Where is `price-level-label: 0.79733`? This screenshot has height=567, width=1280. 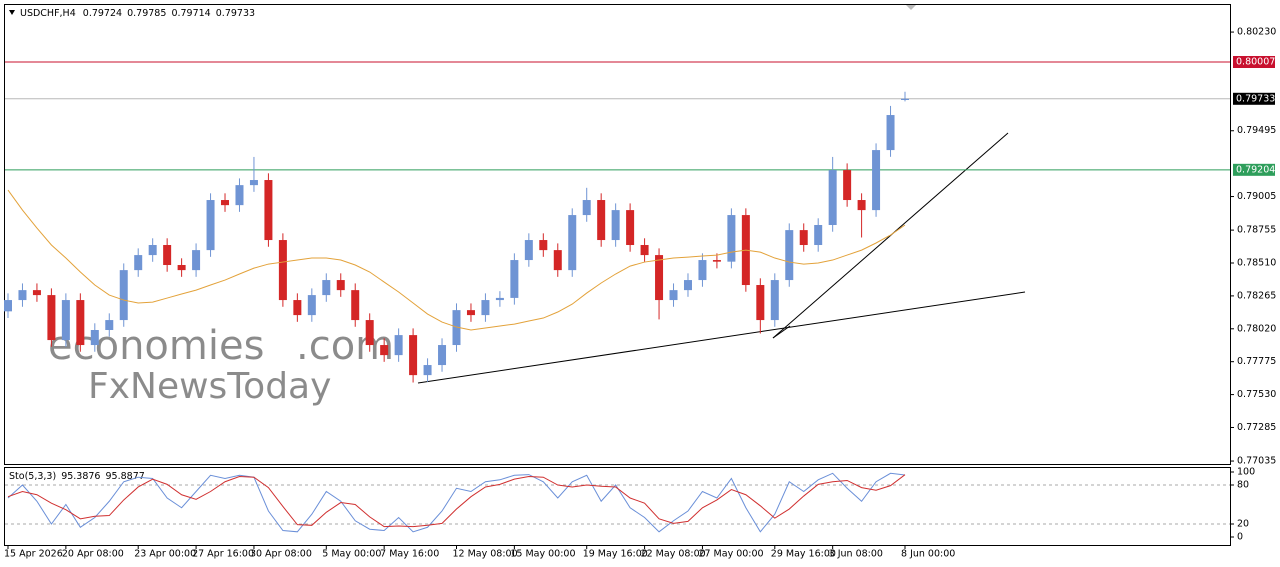 price-level-label: 0.79733 is located at coordinates (1255, 98).